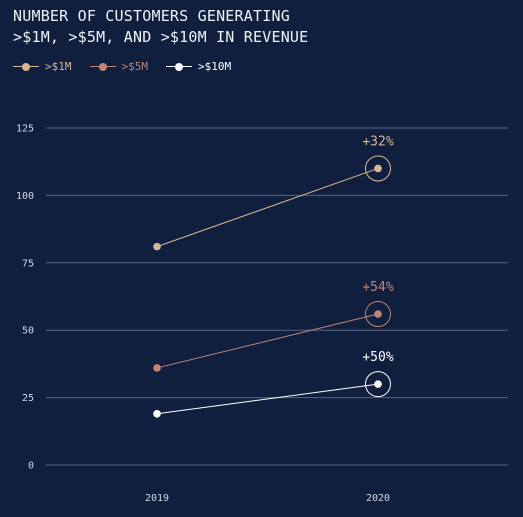 The image size is (523, 517). I want to click on chart-subtitle: >$1M, >$5M, AND >$10M IN REVENUE, so click(161, 37).